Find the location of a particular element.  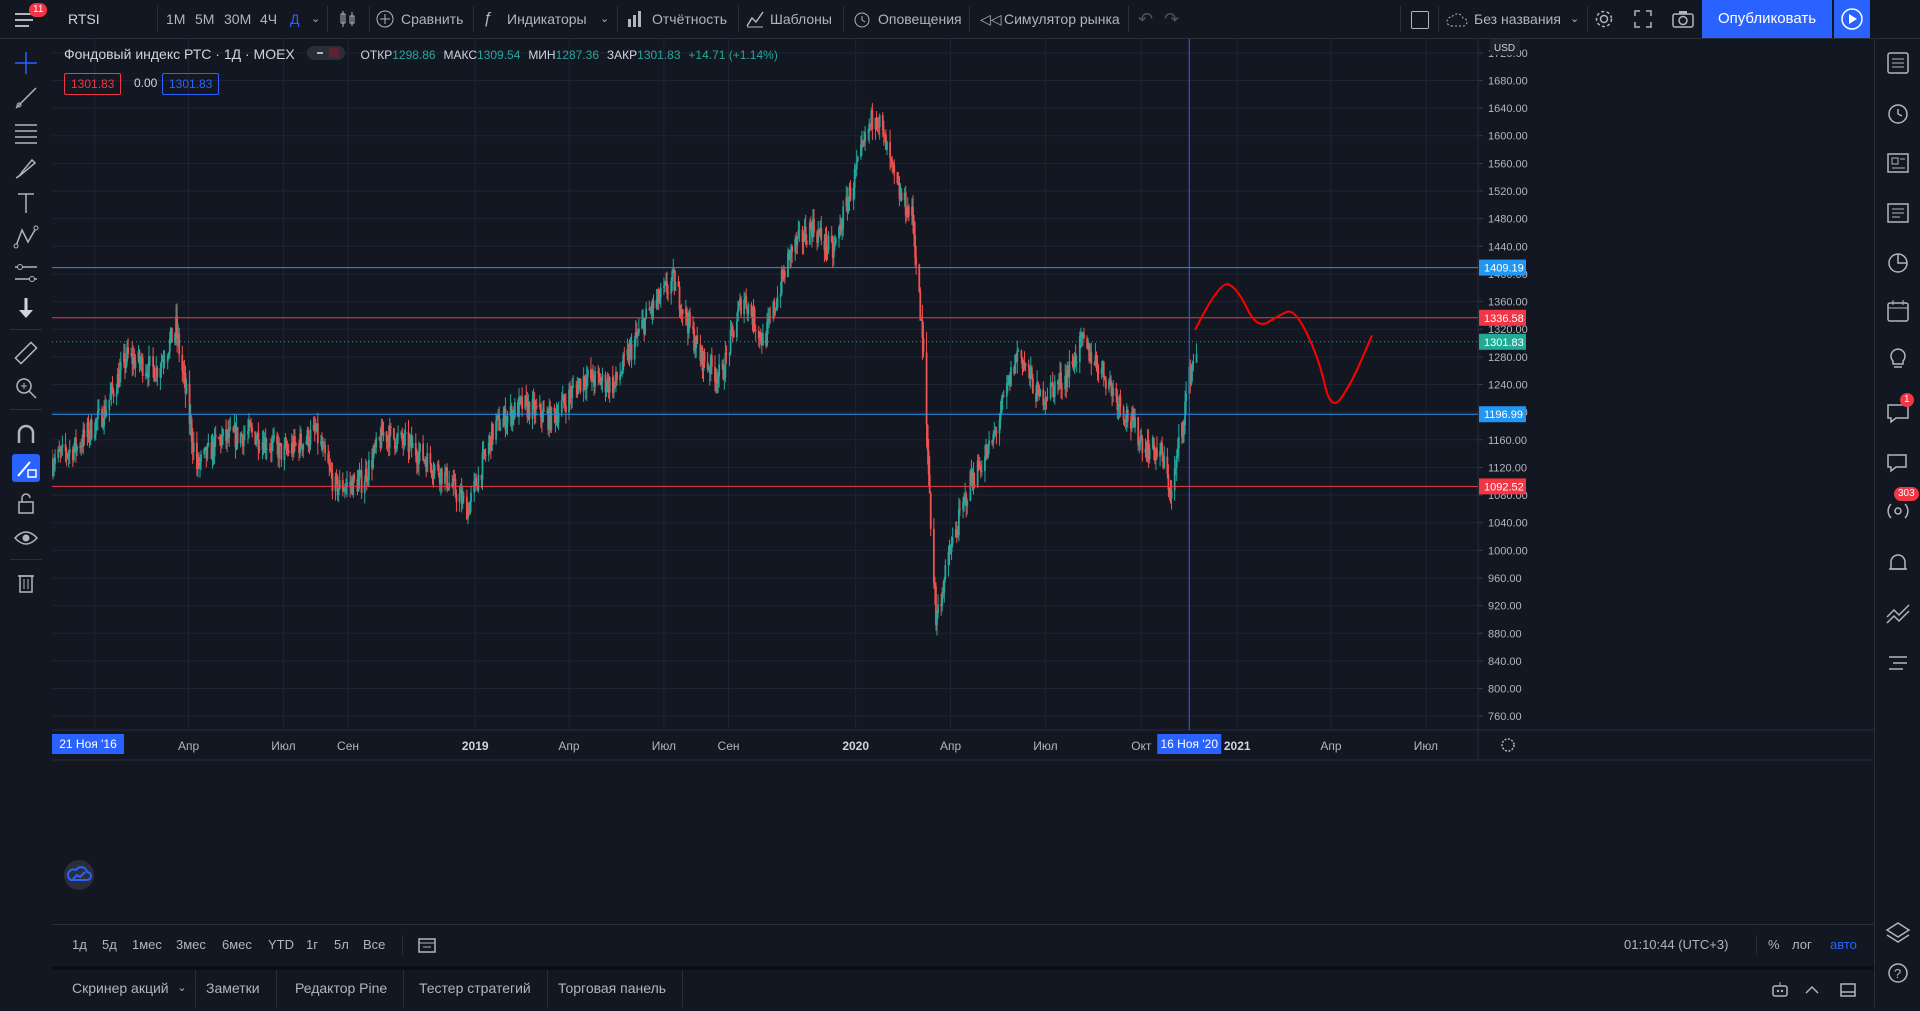

play-button is located at coordinates (1852, 19).